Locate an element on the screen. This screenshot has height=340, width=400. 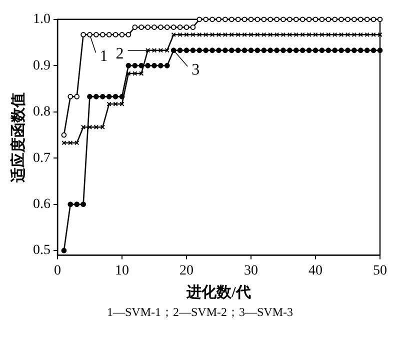
text: 1—SVM-1；2—SVM-2；3—SVM-3 is located at coordinates (200, 312).